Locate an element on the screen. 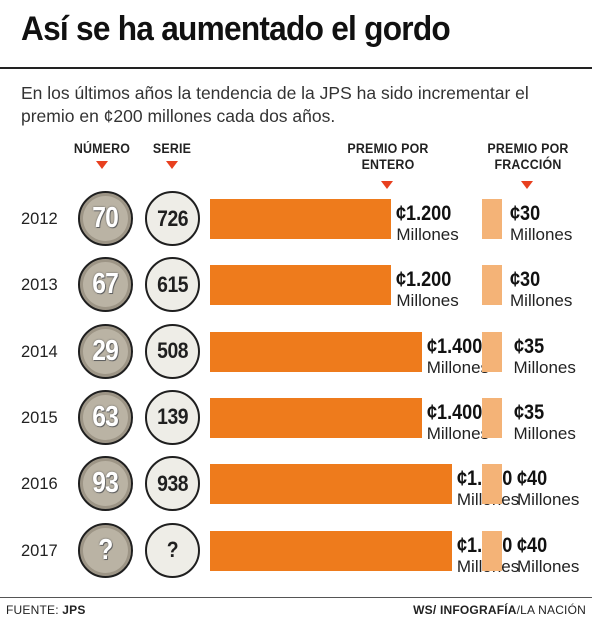 Image resolution: width=592 pixels, height=622 pixels. serie-ball: 615 is located at coordinates (172, 285).